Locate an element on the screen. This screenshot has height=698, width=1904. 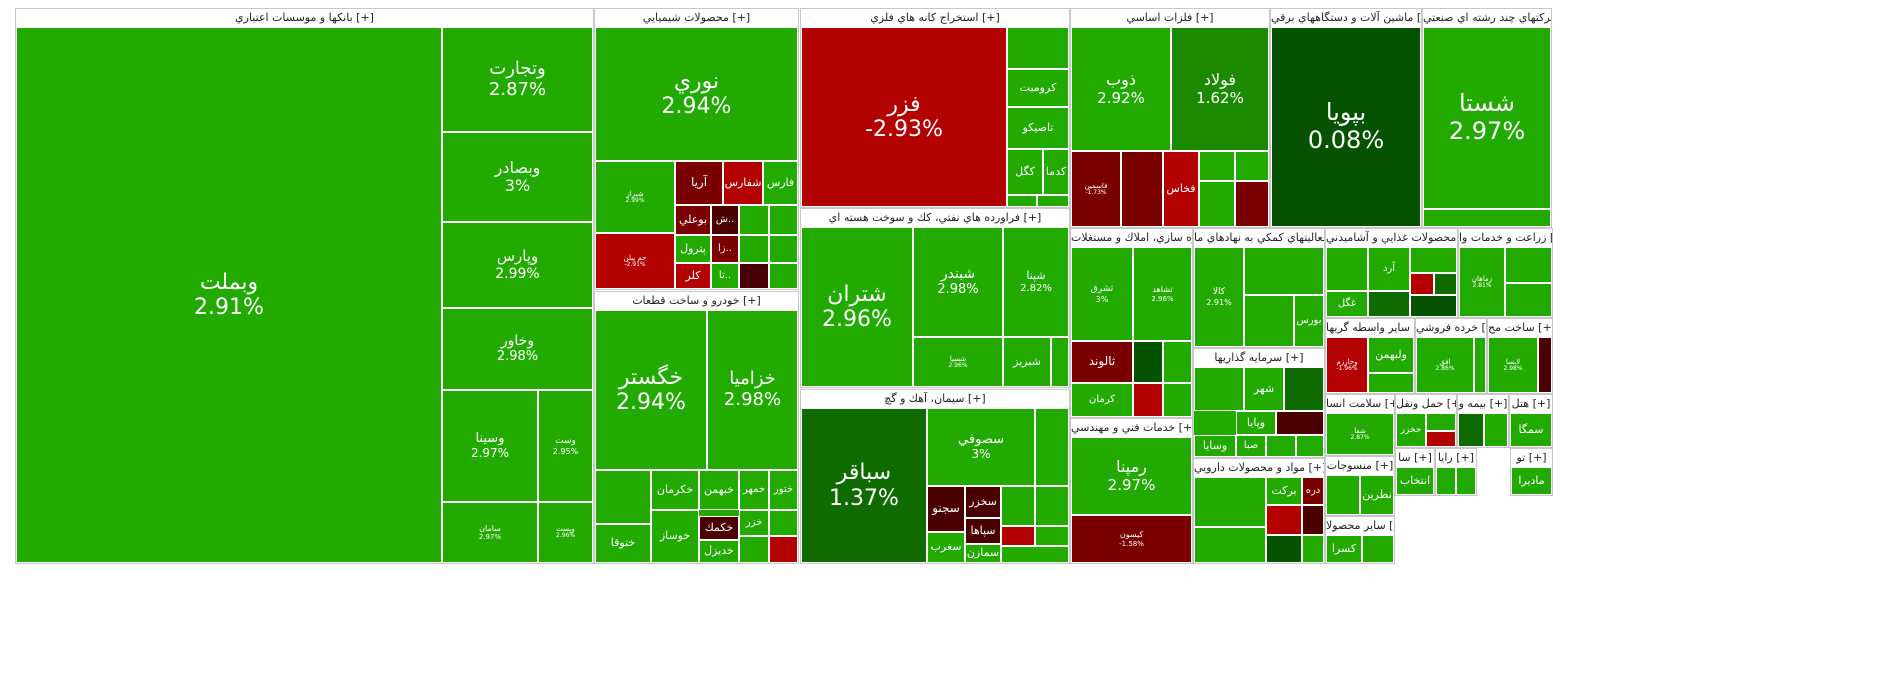
sector-header: شركتهاي چند رشته اي صنعتي [+] is located at coordinates (1487, 18).